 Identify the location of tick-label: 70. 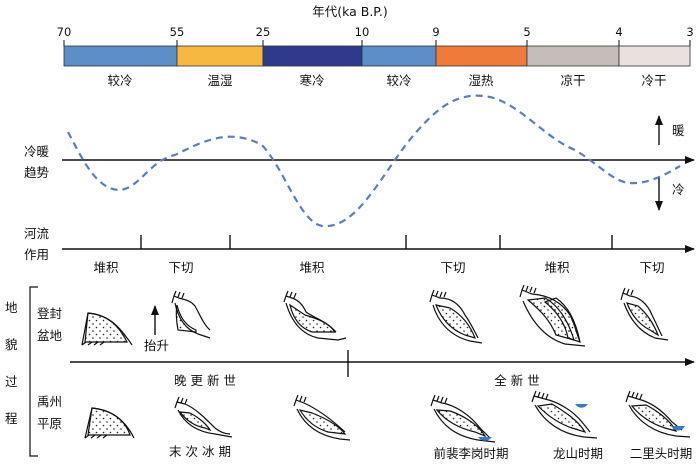
(64, 32).